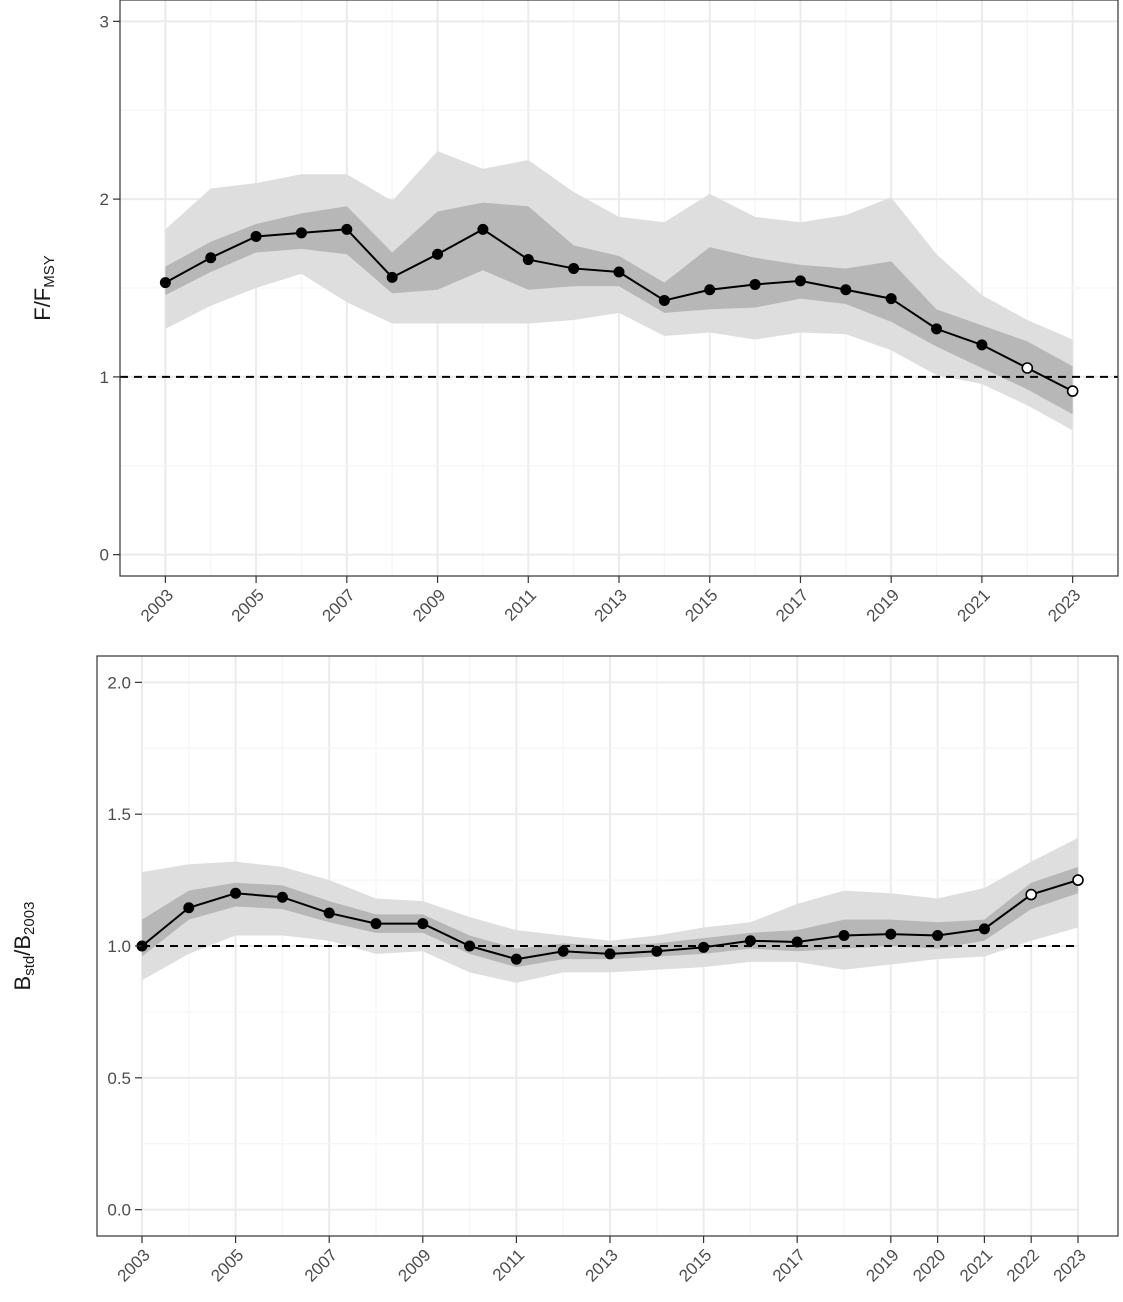 The image size is (1123, 1302). I want to click on y-tick-label: 0.0, so click(119, 1210).